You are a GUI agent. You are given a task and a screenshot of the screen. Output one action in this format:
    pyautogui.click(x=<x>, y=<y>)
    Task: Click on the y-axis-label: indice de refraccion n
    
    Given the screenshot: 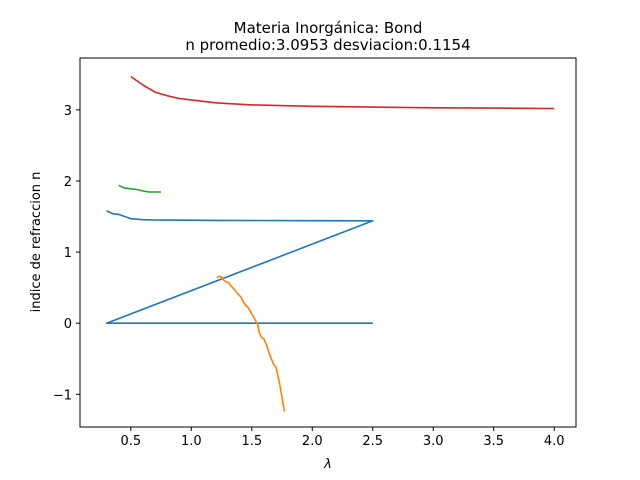 What is the action you would take?
    pyautogui.click(x=36, y=242)
    